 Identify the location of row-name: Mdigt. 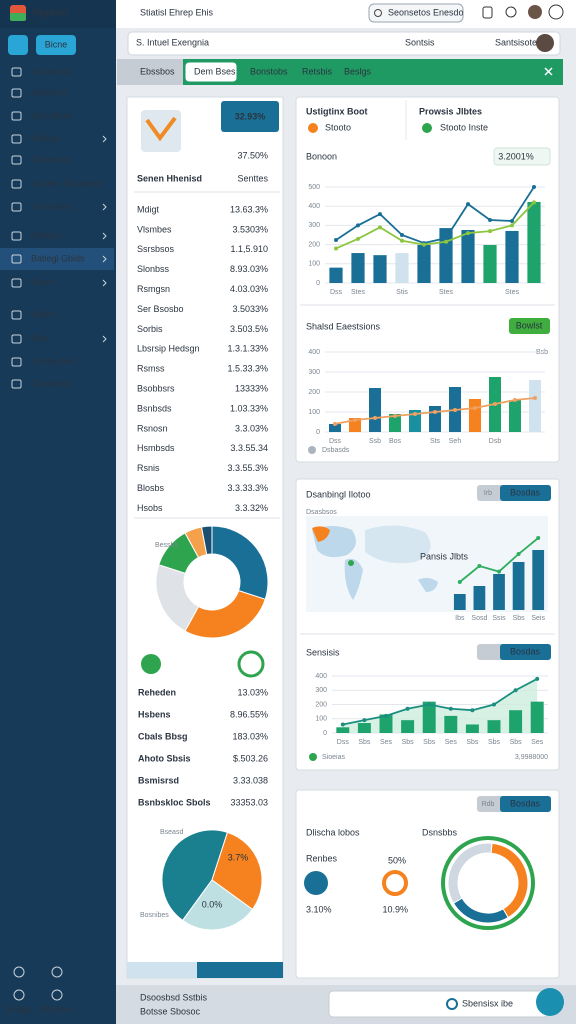
(148, 209).